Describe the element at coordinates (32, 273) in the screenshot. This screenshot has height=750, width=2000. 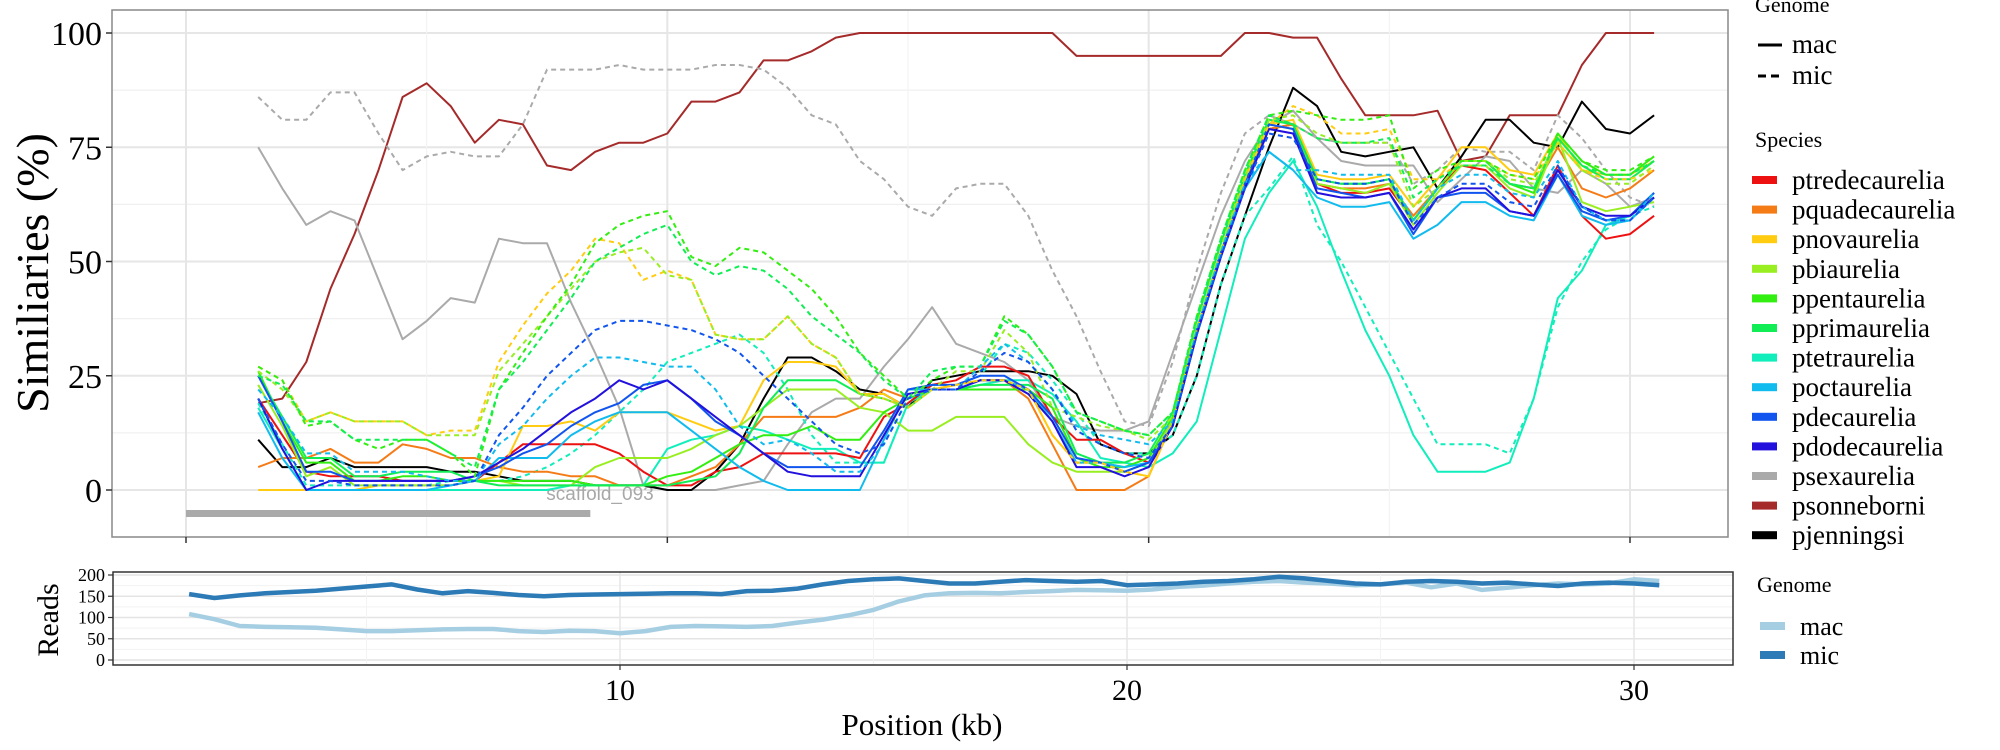
I see `similarity-y-axis-label: Similiaries (%)` at that location.